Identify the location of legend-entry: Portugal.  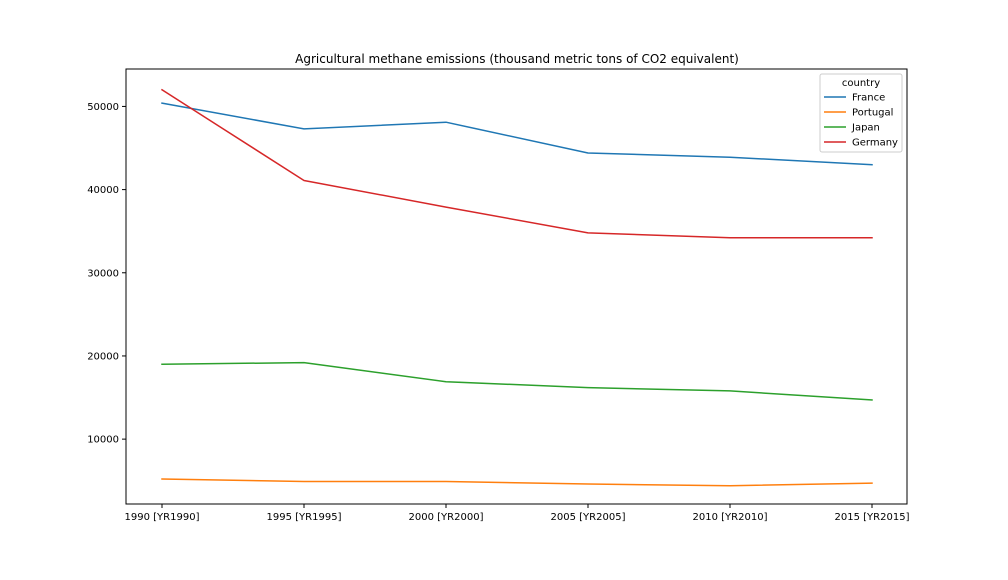
(872, 113).